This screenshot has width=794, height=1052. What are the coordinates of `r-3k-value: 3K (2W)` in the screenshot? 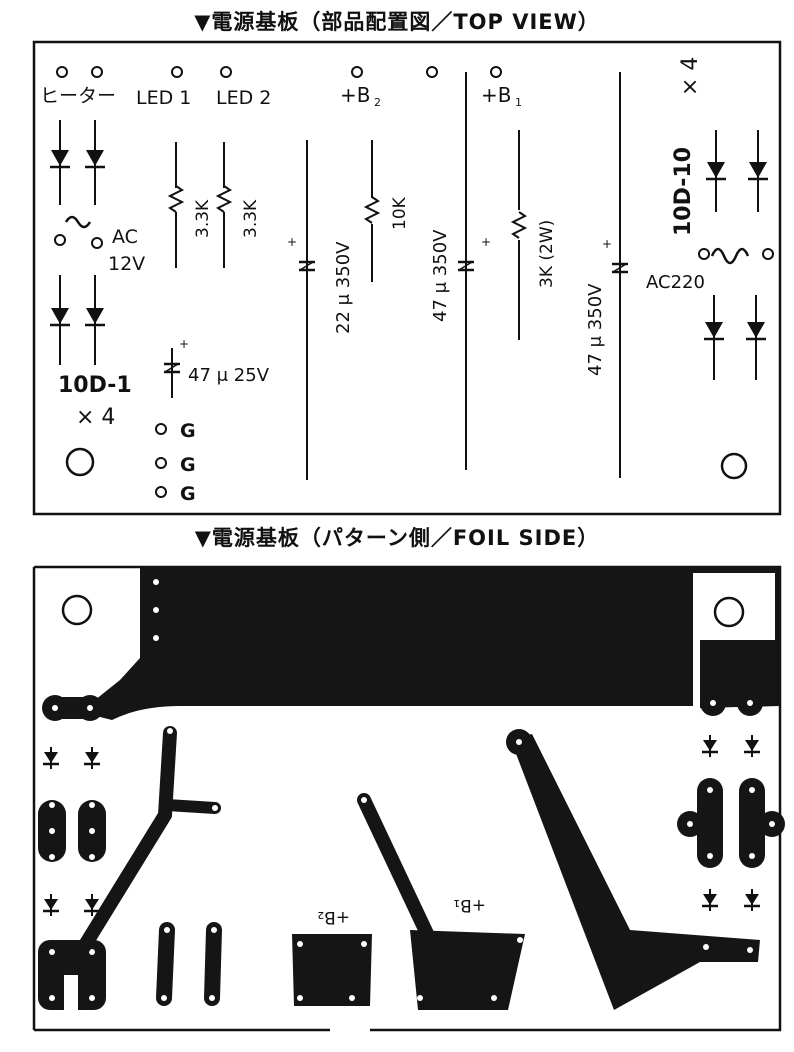 It's located at (547, 254).